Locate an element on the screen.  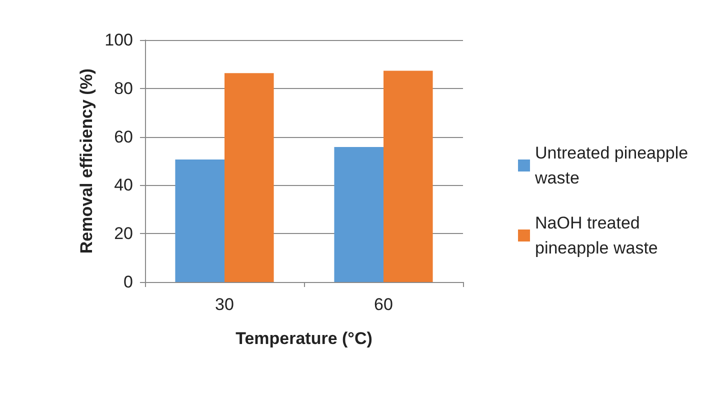
y-tick-label: 80 is located at coordinates (123, 88).